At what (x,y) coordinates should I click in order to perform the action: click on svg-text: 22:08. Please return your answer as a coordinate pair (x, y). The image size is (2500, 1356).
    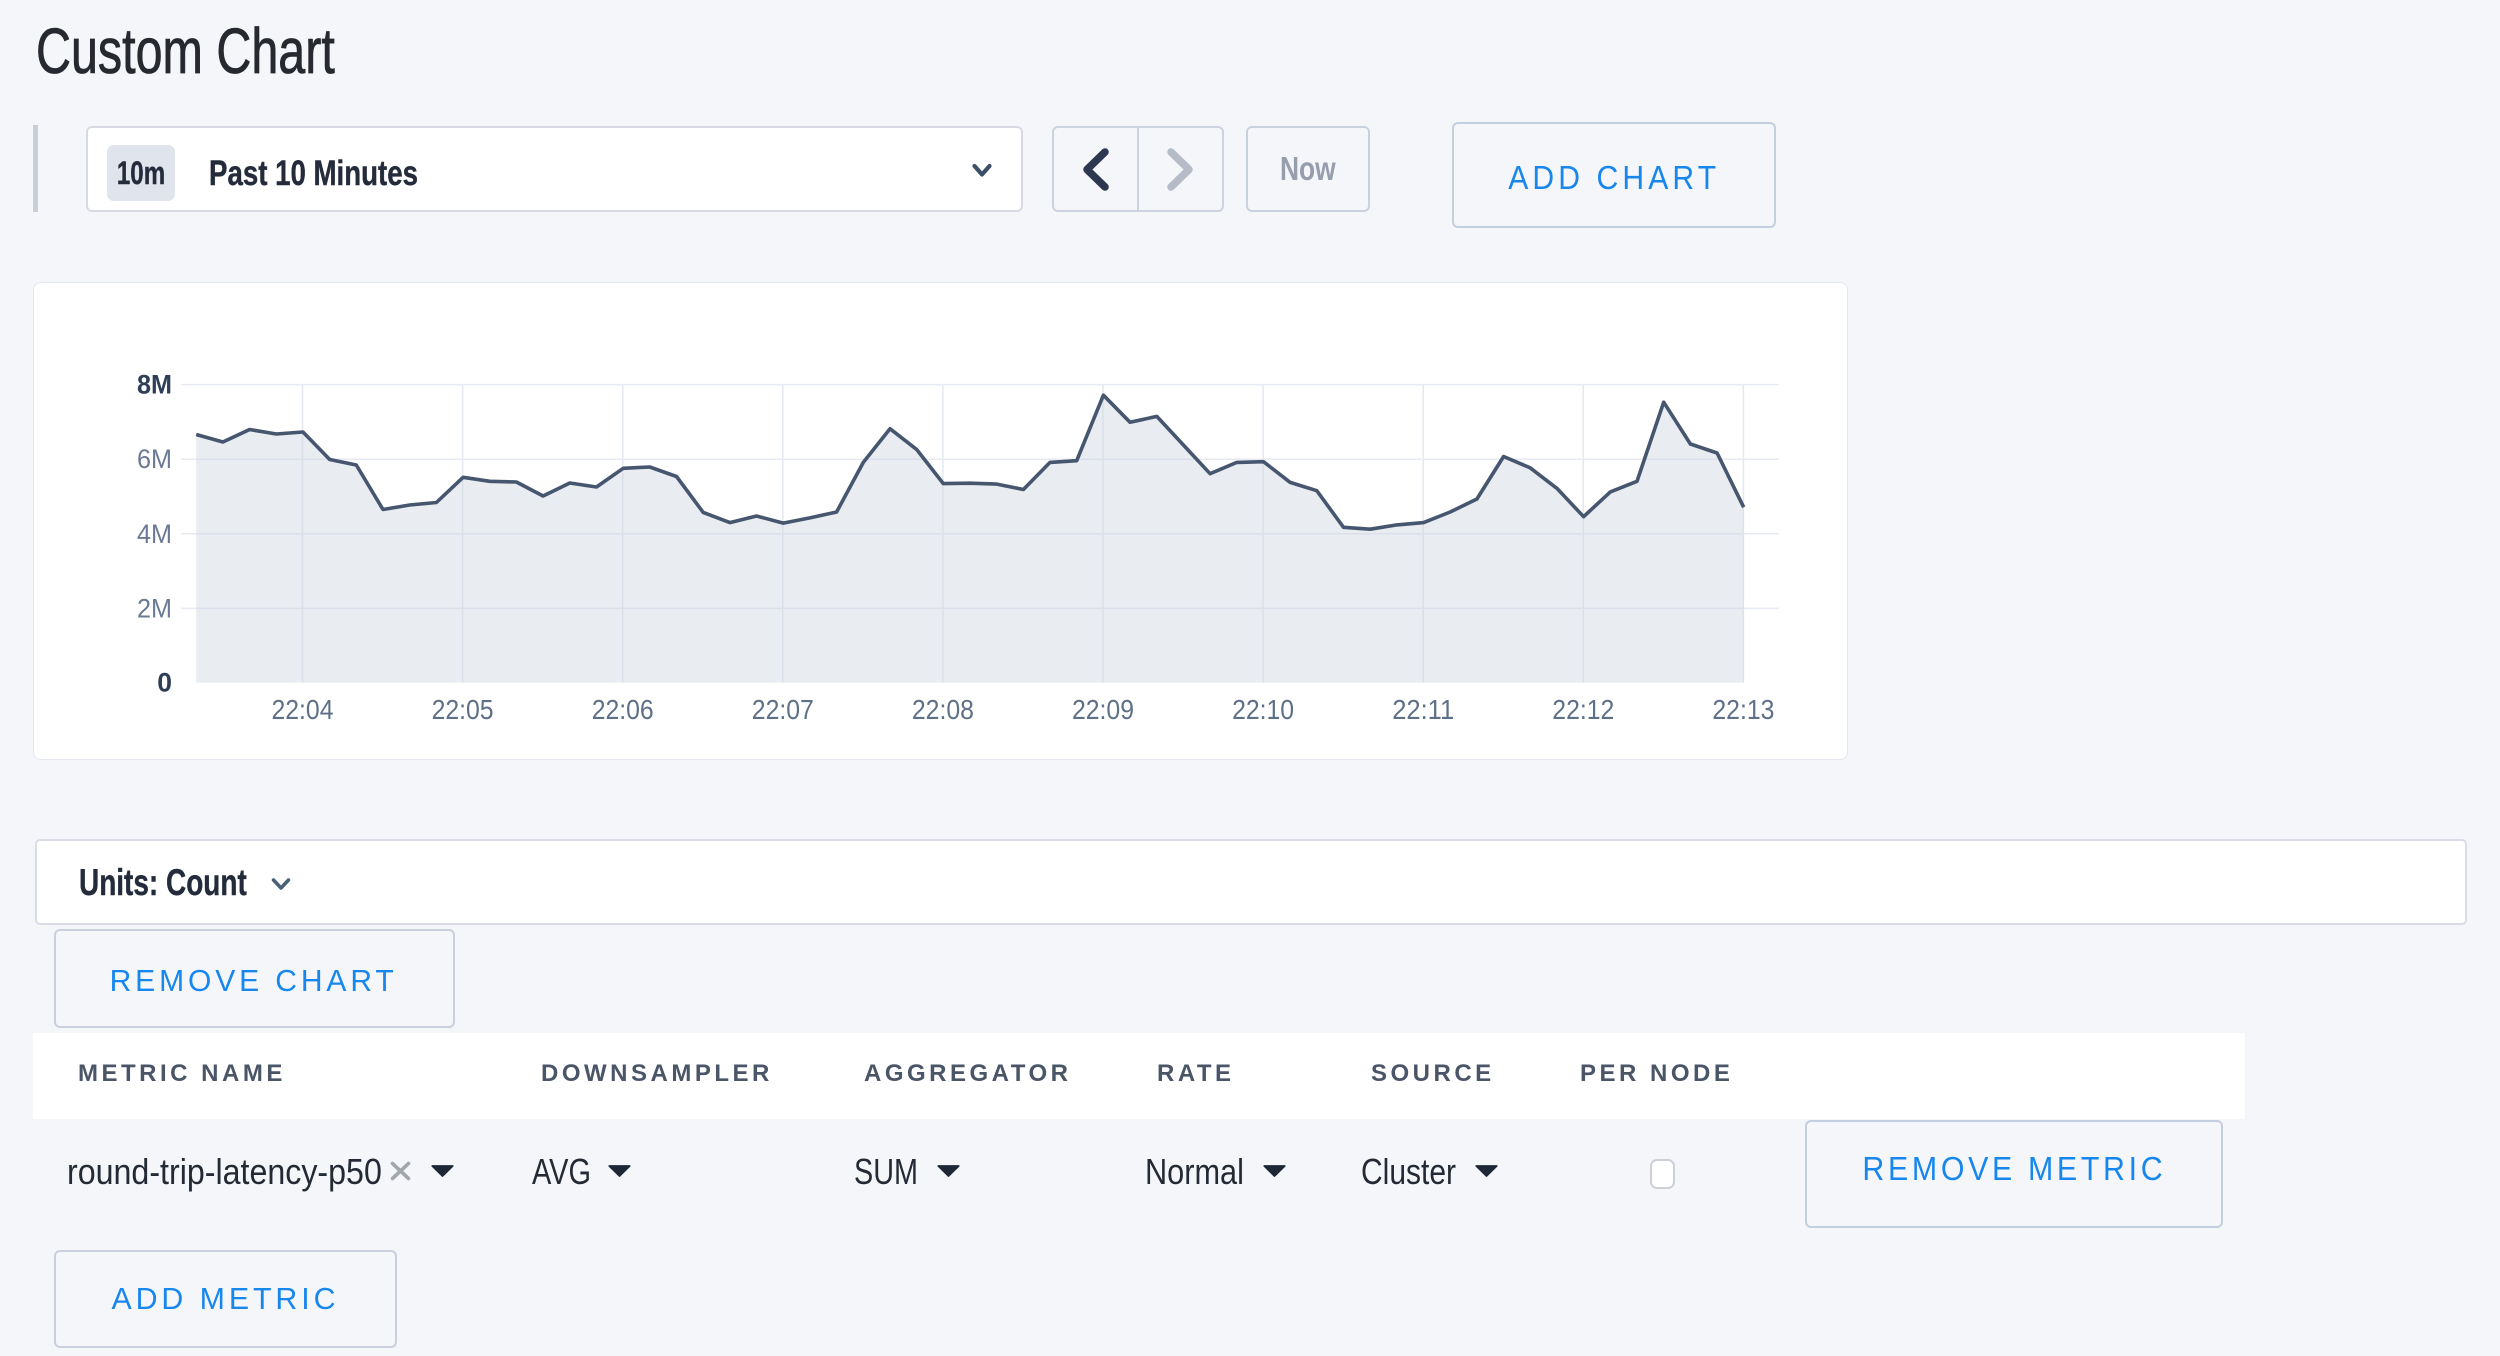
    Looking at the image, I should click on (943, 709).